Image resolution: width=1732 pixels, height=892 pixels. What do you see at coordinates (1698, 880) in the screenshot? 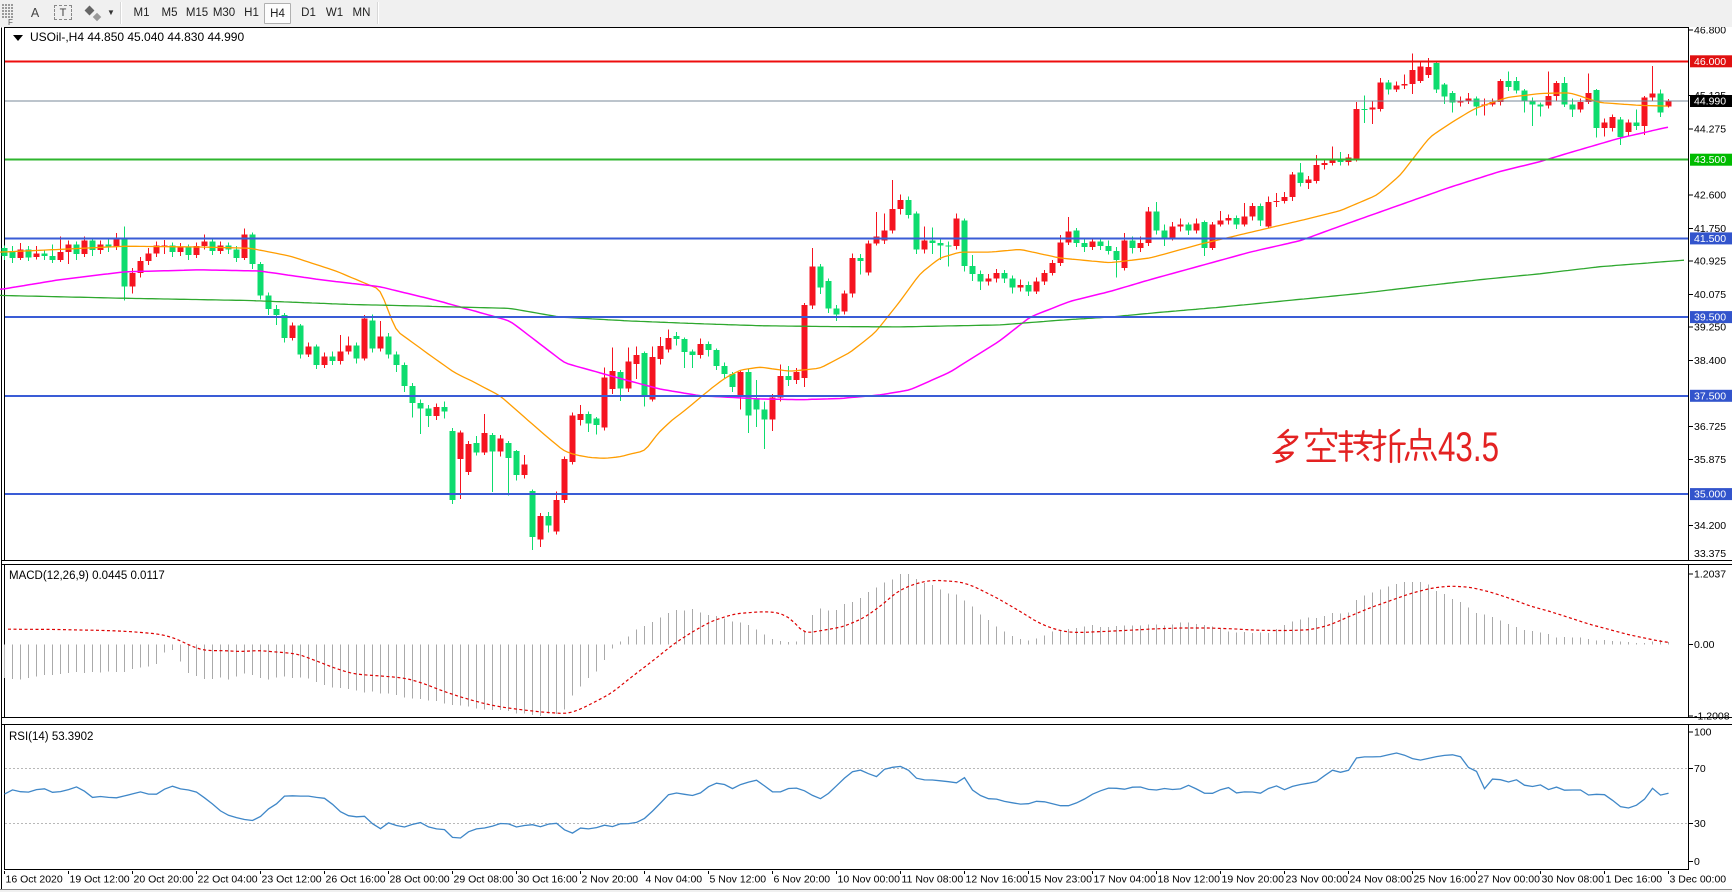
I see `svg-text: 3 Dec 00:00` at bounding box center [1698, 880].